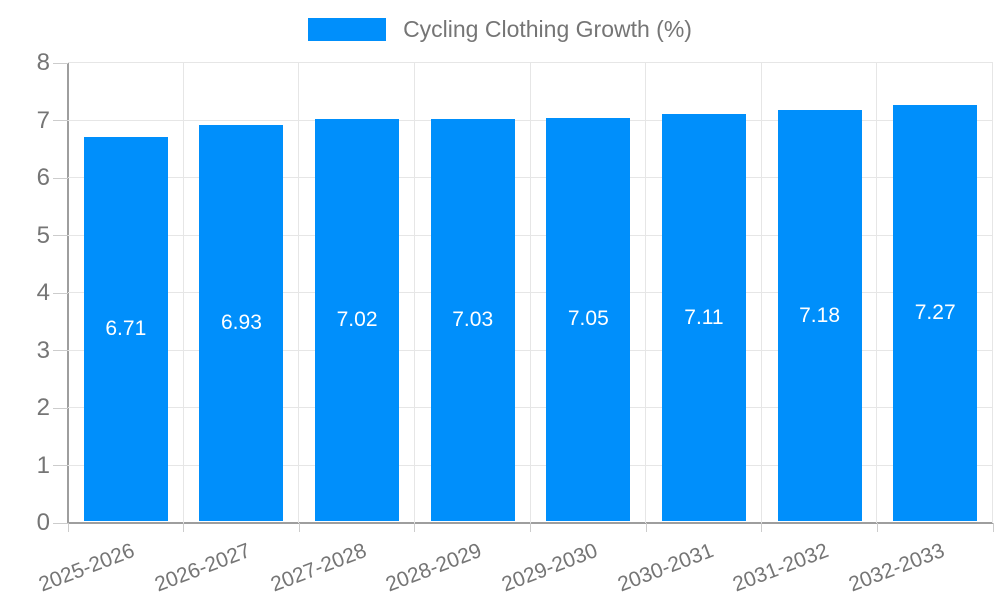 The height and width of the screenshot is (600, 1000). I want to click on bar: 7.27, so click(935, 312).